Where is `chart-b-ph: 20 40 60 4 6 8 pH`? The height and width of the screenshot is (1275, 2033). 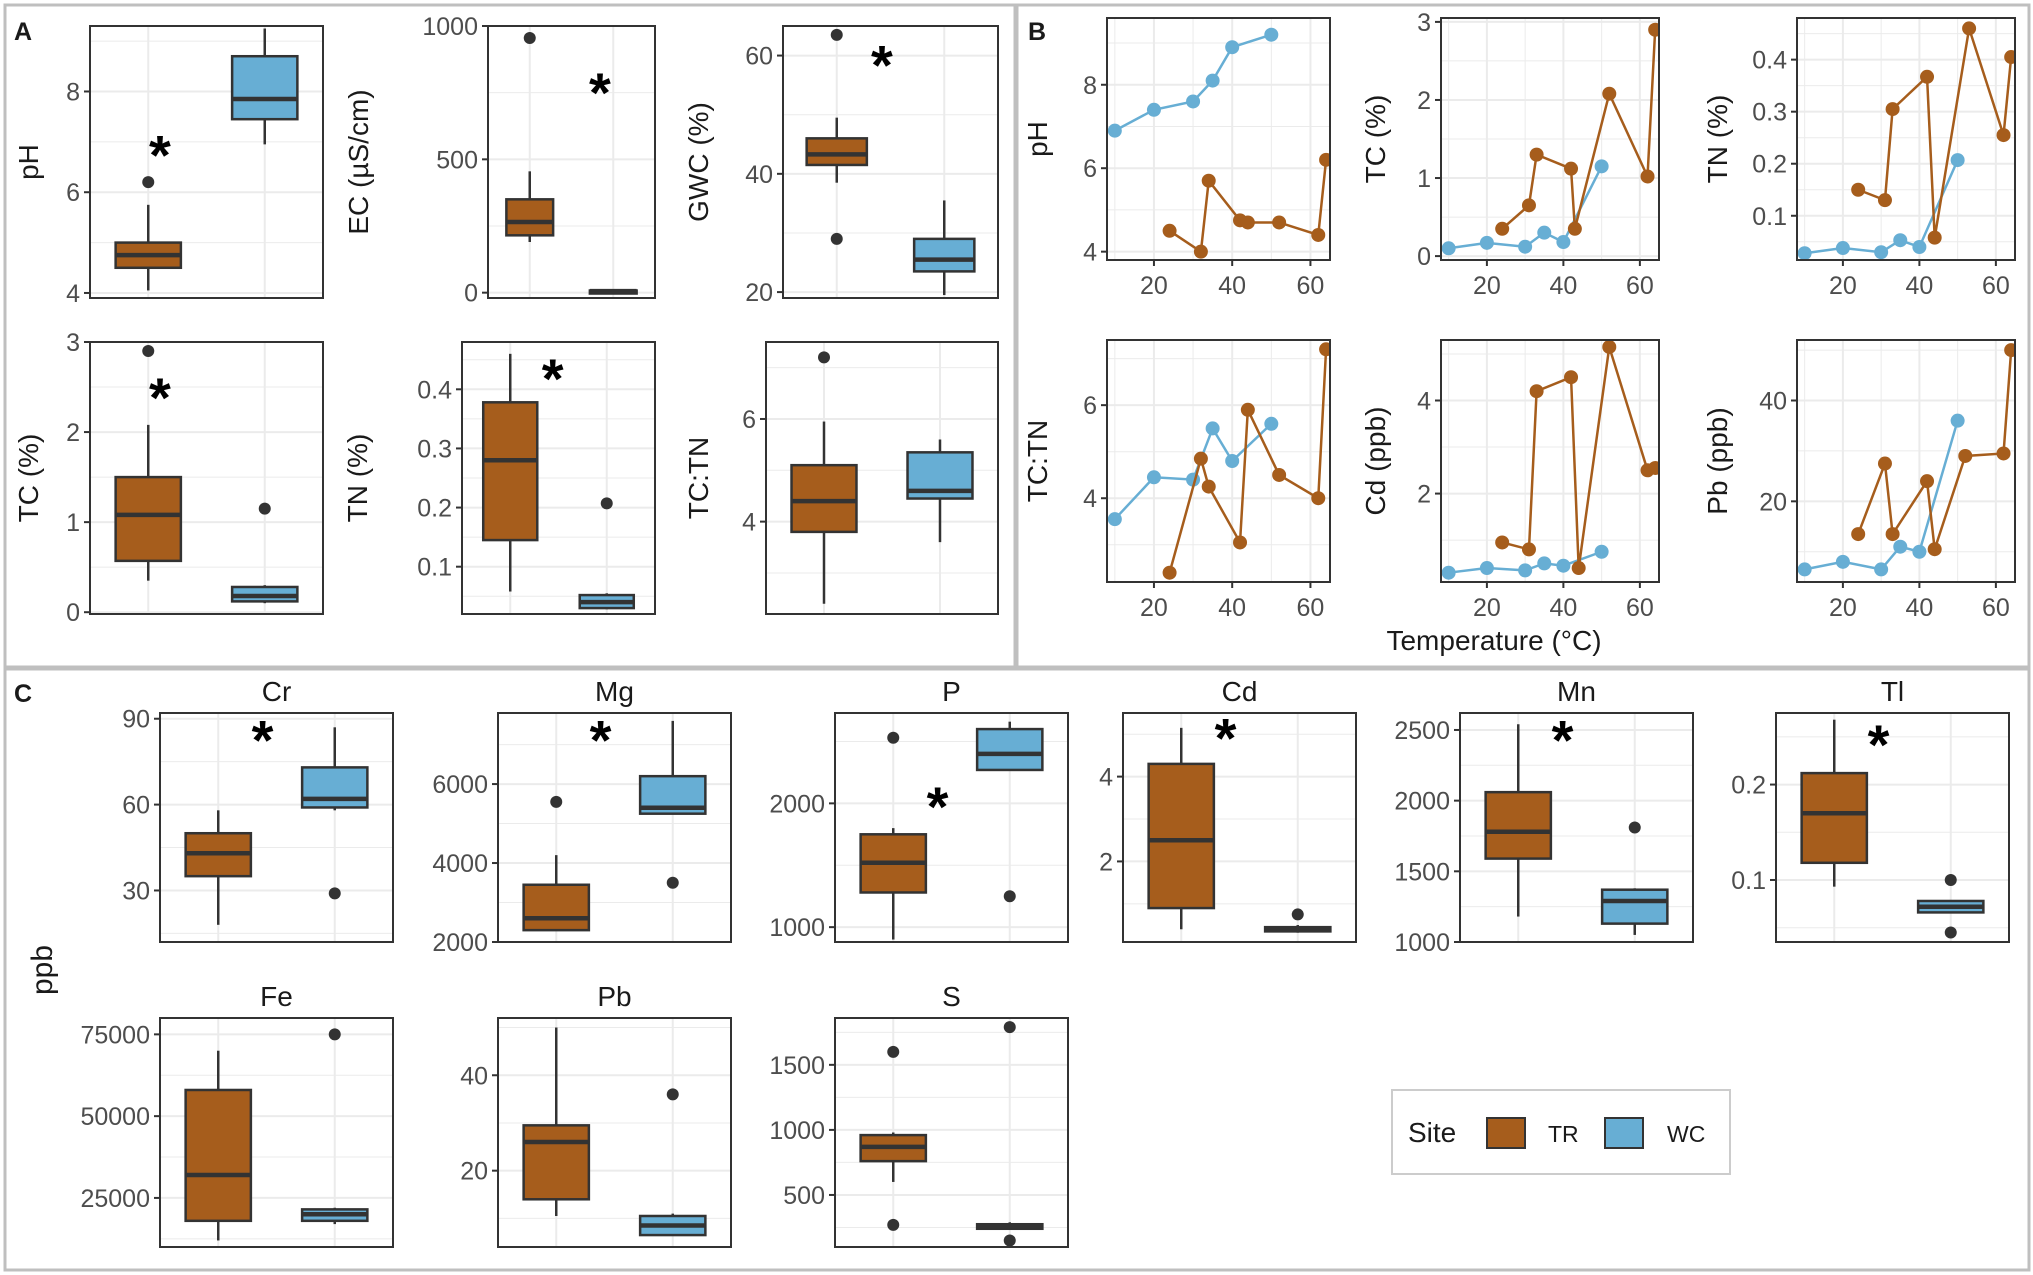 chart-b-ph: 20 40 60 4 6 8 pH is located at coordinates (1176, 158).